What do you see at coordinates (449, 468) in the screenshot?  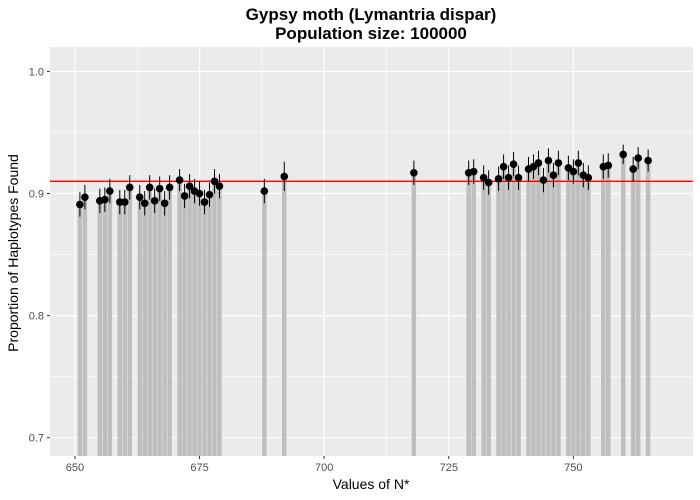 I see `x-tick-label: 725` at bounding box center [449, 468].